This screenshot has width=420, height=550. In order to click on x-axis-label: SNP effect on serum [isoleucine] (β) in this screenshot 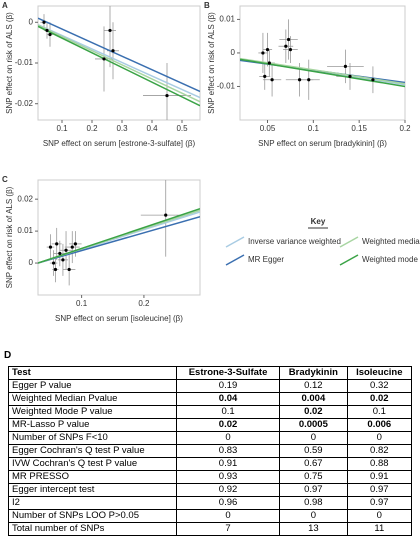, I will do `click(119, 318)`.